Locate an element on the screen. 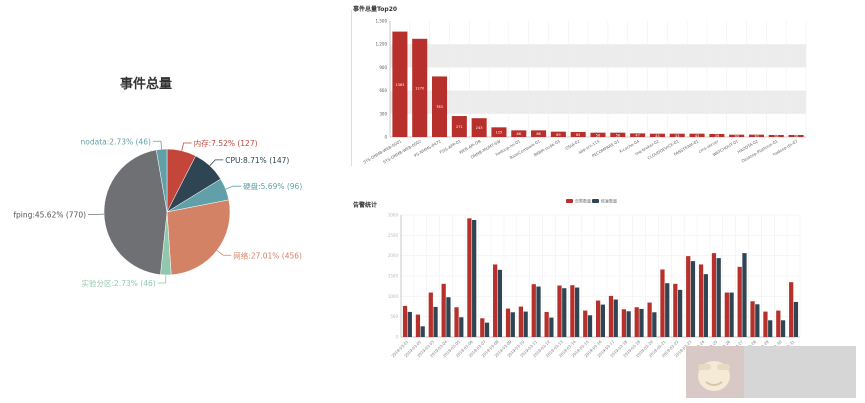 The height and width of the screenshot is (403, 865). monkey-face-icon is located at coordinates (715, 372).